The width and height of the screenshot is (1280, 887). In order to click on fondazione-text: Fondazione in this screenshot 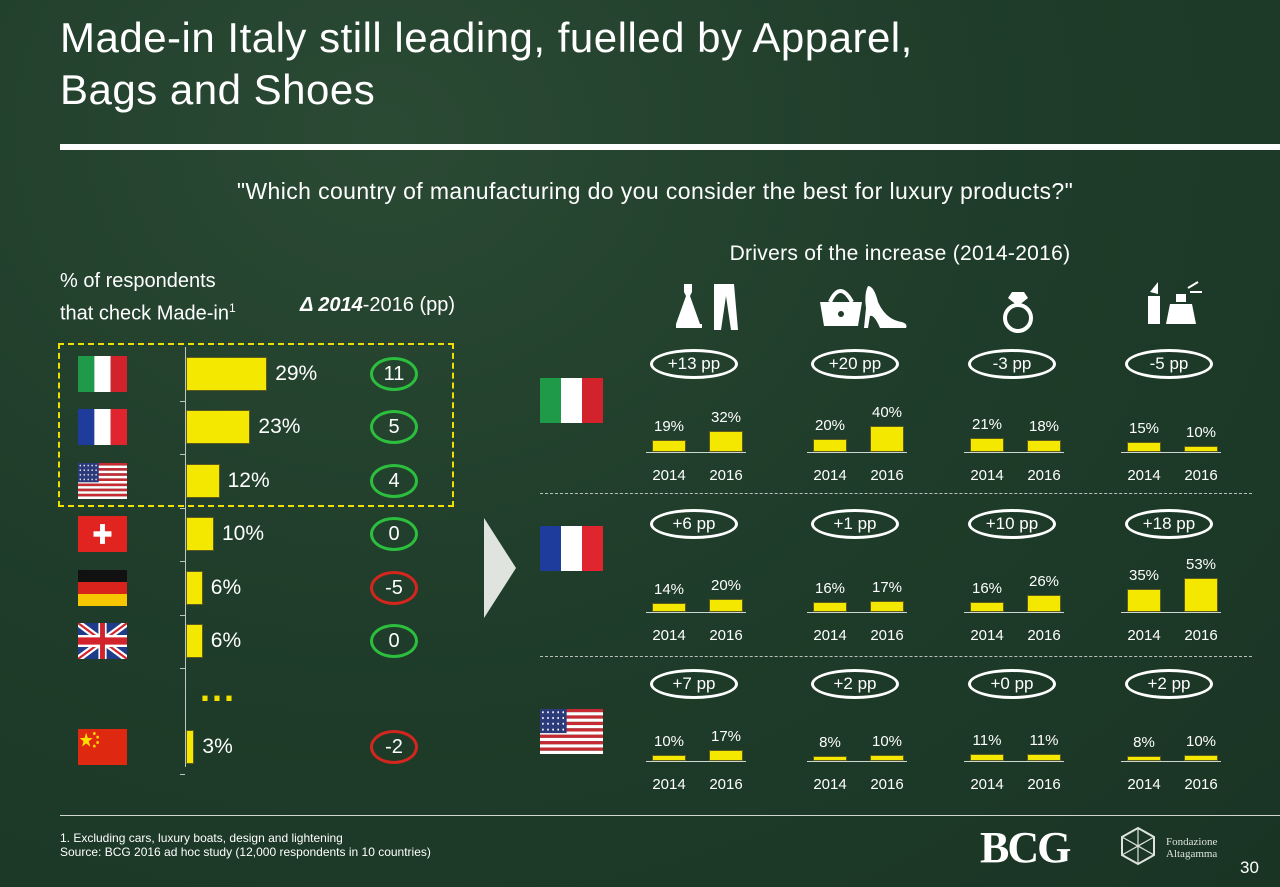, I will do `click(1192, 842)`.